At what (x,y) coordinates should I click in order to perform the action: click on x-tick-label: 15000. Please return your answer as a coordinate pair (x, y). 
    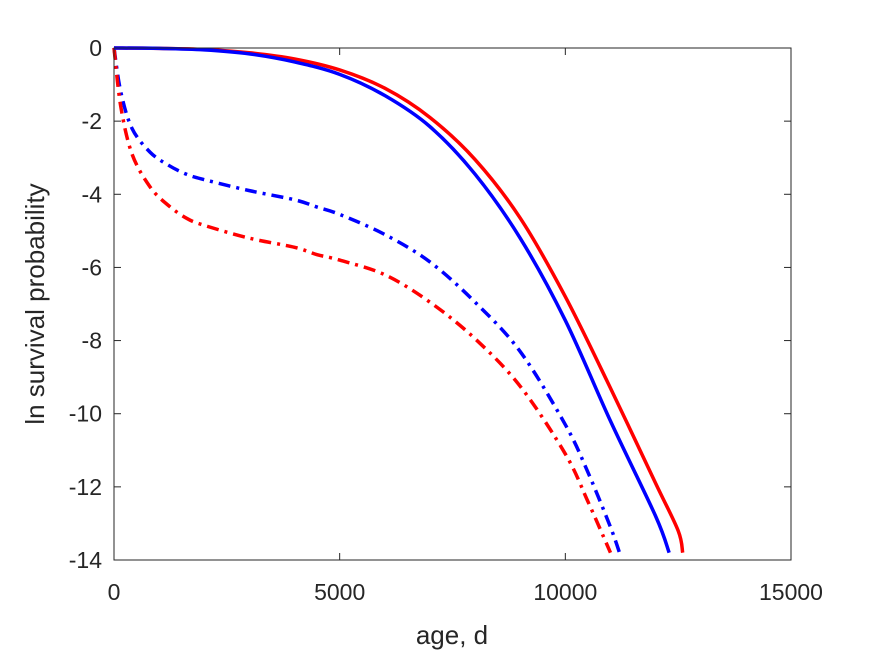
    Looking at the image, I should click on (791, 592).